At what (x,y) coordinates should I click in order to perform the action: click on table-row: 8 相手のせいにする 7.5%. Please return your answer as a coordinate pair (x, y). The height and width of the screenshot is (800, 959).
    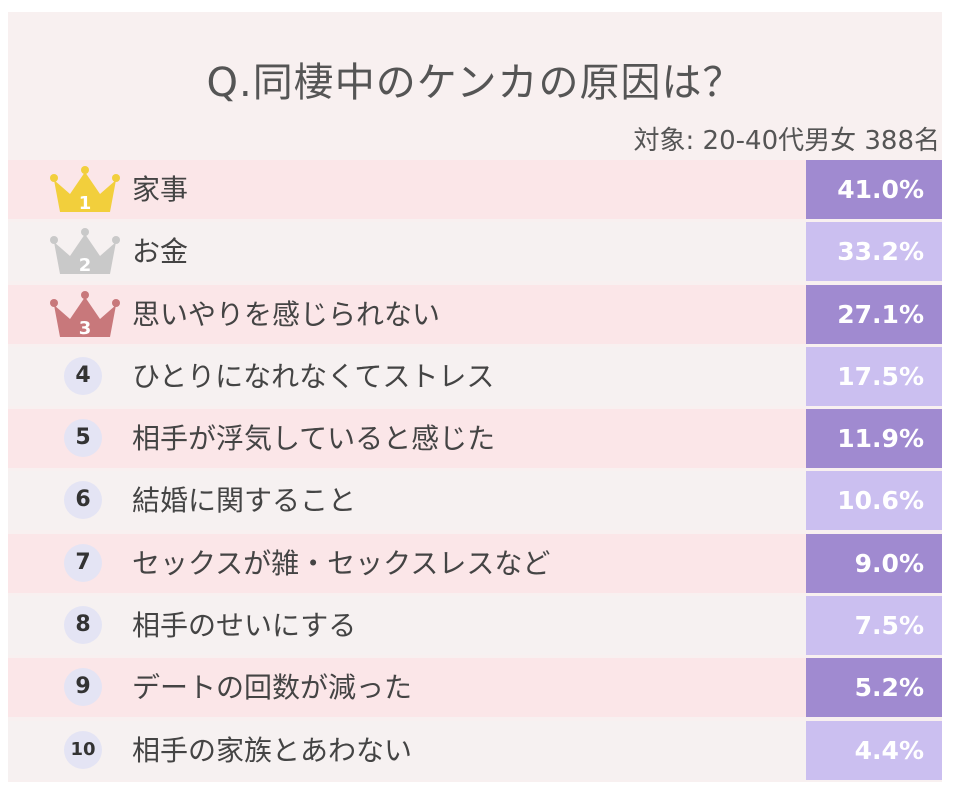
    Looking at the image, I should click on (475, 626).